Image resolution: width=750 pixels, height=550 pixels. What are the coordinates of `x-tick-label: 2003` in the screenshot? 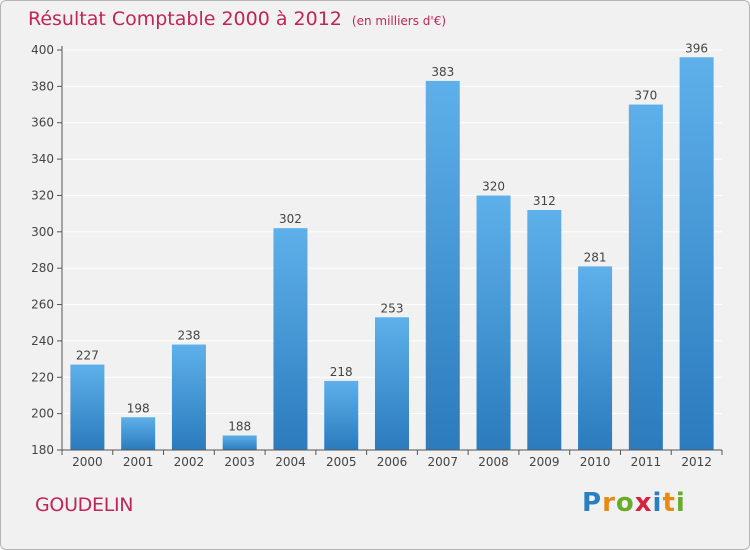 It's located at (239, 462).